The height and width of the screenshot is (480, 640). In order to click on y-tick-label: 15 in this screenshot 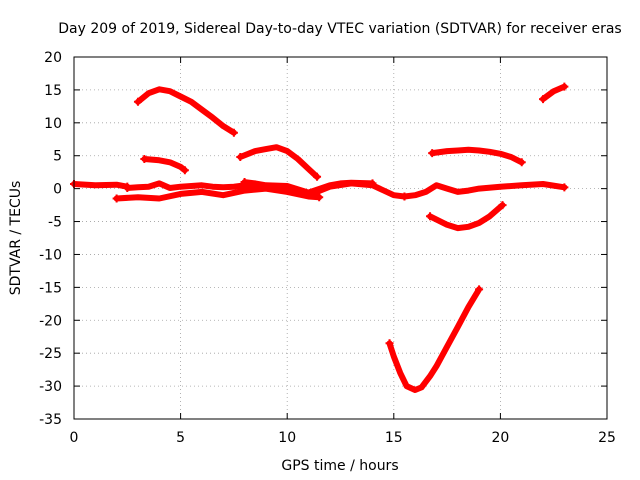, I will do `click(53, 91)`.